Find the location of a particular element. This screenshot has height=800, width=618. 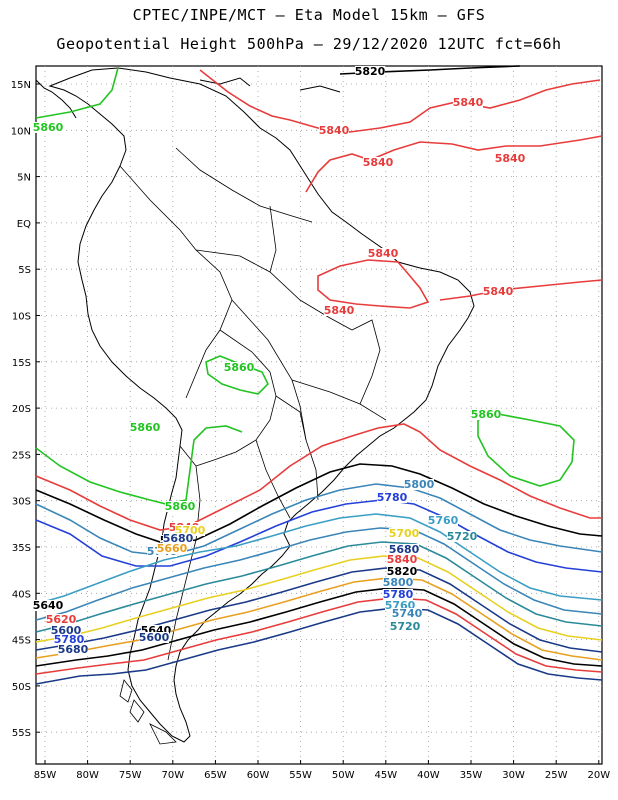

contour-label: 5740 is located at coordinates (407, 613).